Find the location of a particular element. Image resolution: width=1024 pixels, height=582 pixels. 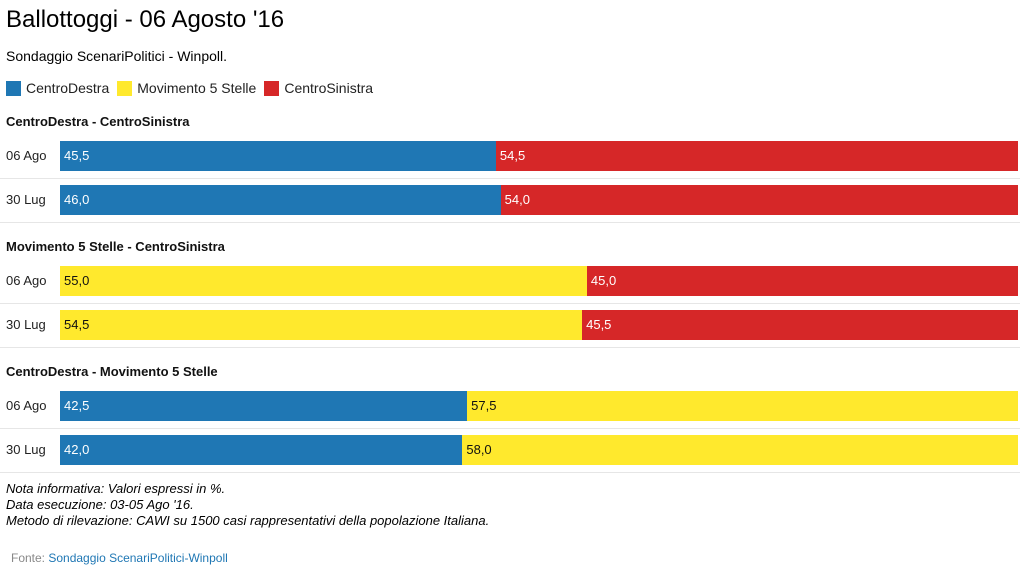

source-prefix: Fonte: is located at coordinates (30, 558).